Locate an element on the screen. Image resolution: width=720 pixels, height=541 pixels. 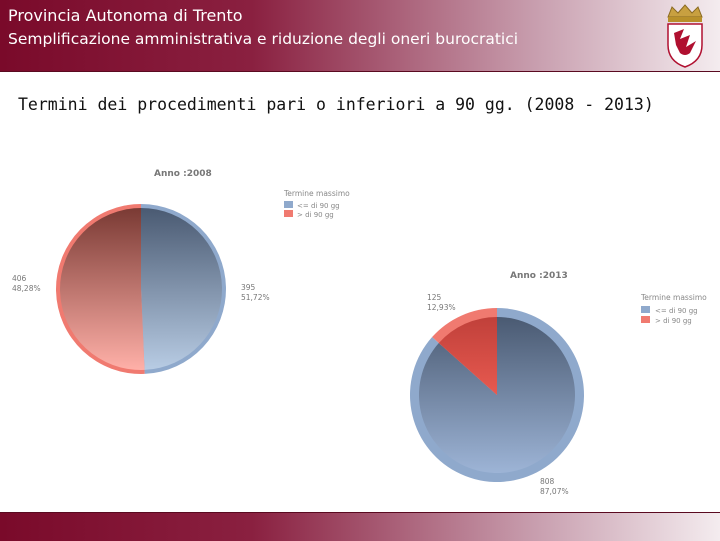
coat-of-arms-icon is located at coordinates (685, 36).